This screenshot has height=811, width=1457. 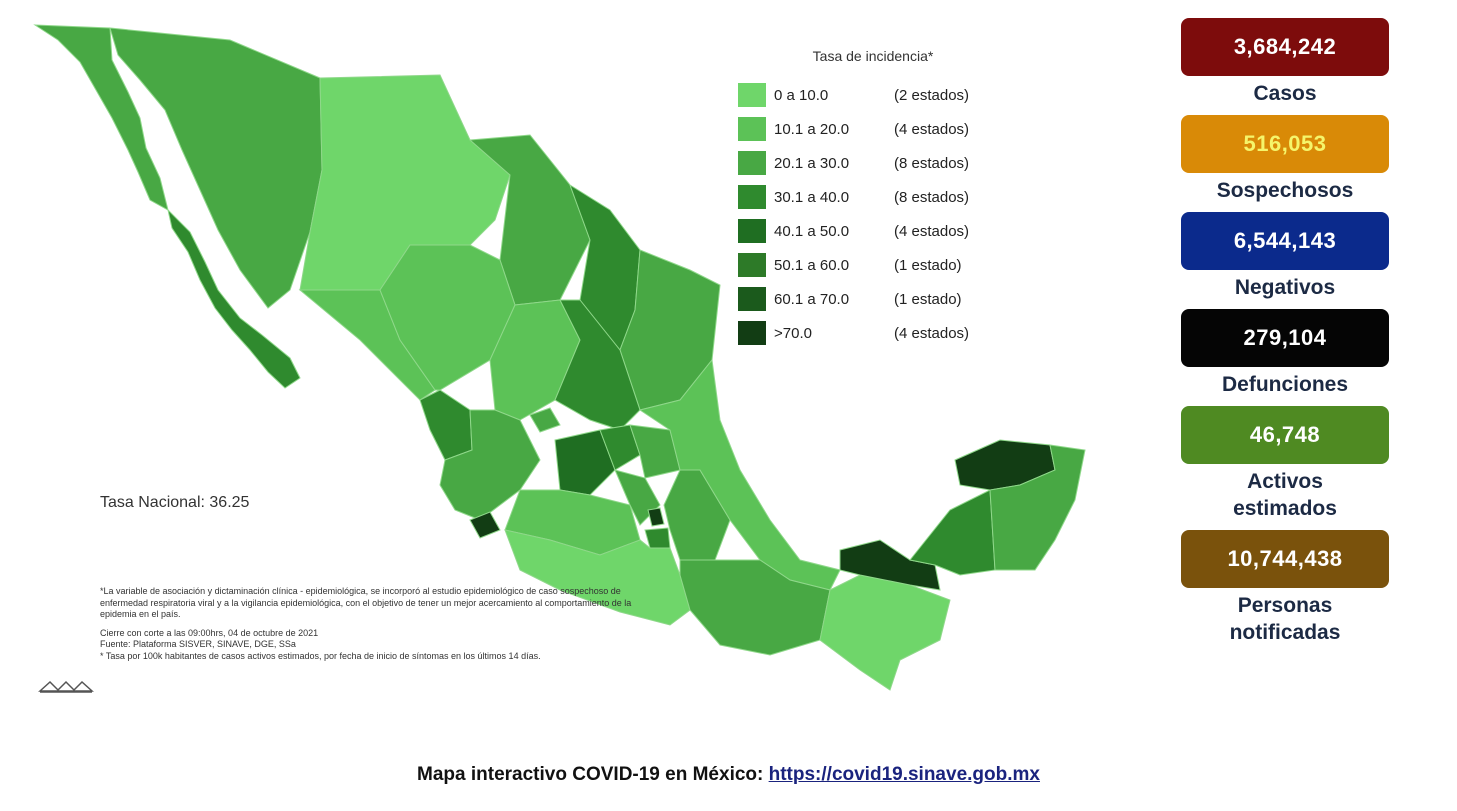 I want to click on tasa-nacional: Tasa Nacional: 36.25, so click(x=175, y=502).